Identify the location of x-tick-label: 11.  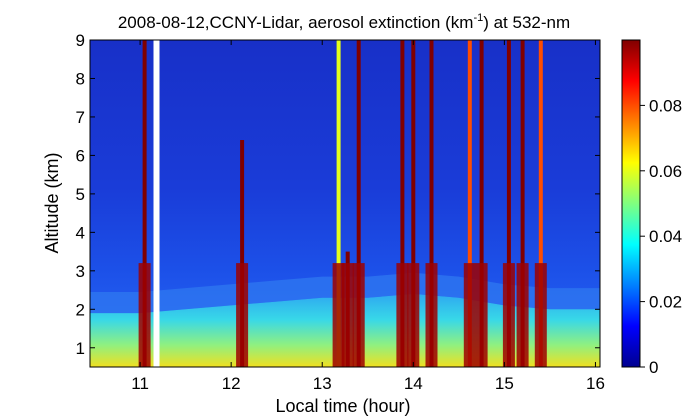
(140, 383).